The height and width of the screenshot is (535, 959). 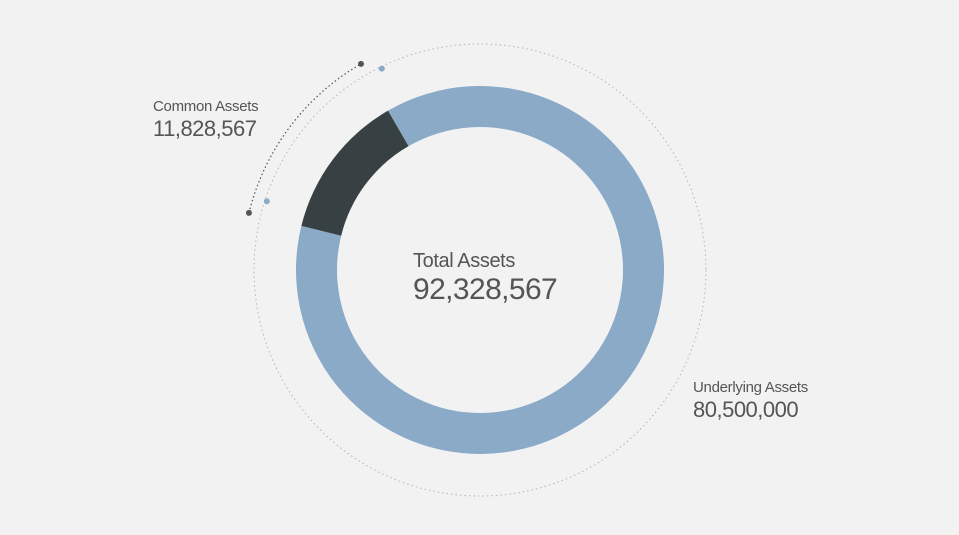 What do you see at coordinates (266, 201) in the screenshot?
I see `underlying-assets-marker-start` at bounding box center [266, 201].